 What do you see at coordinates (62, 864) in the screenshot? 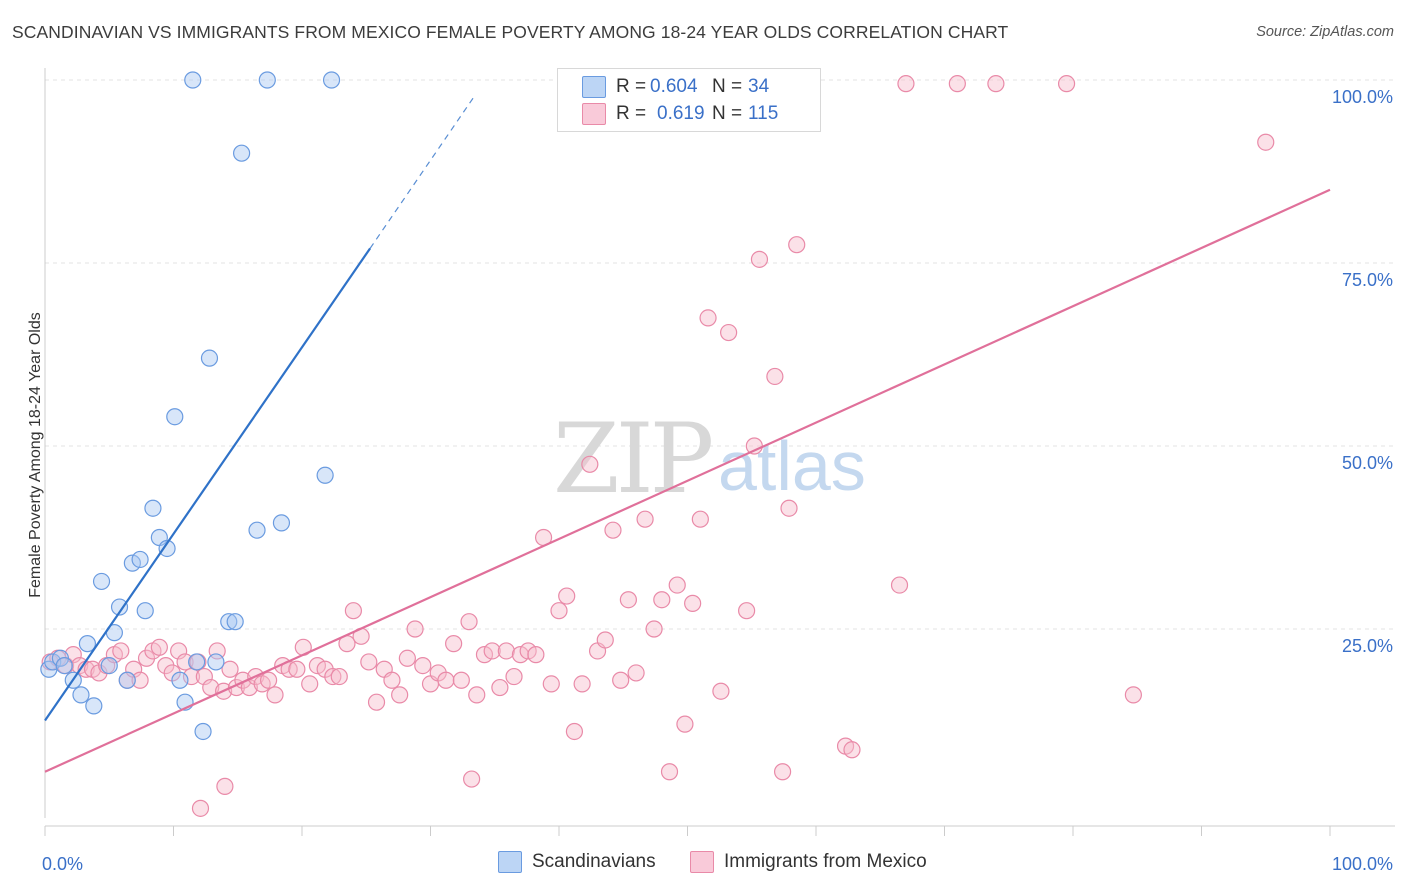
I see `x-tick-label: 0.0%` at bounding box center [62, 864].